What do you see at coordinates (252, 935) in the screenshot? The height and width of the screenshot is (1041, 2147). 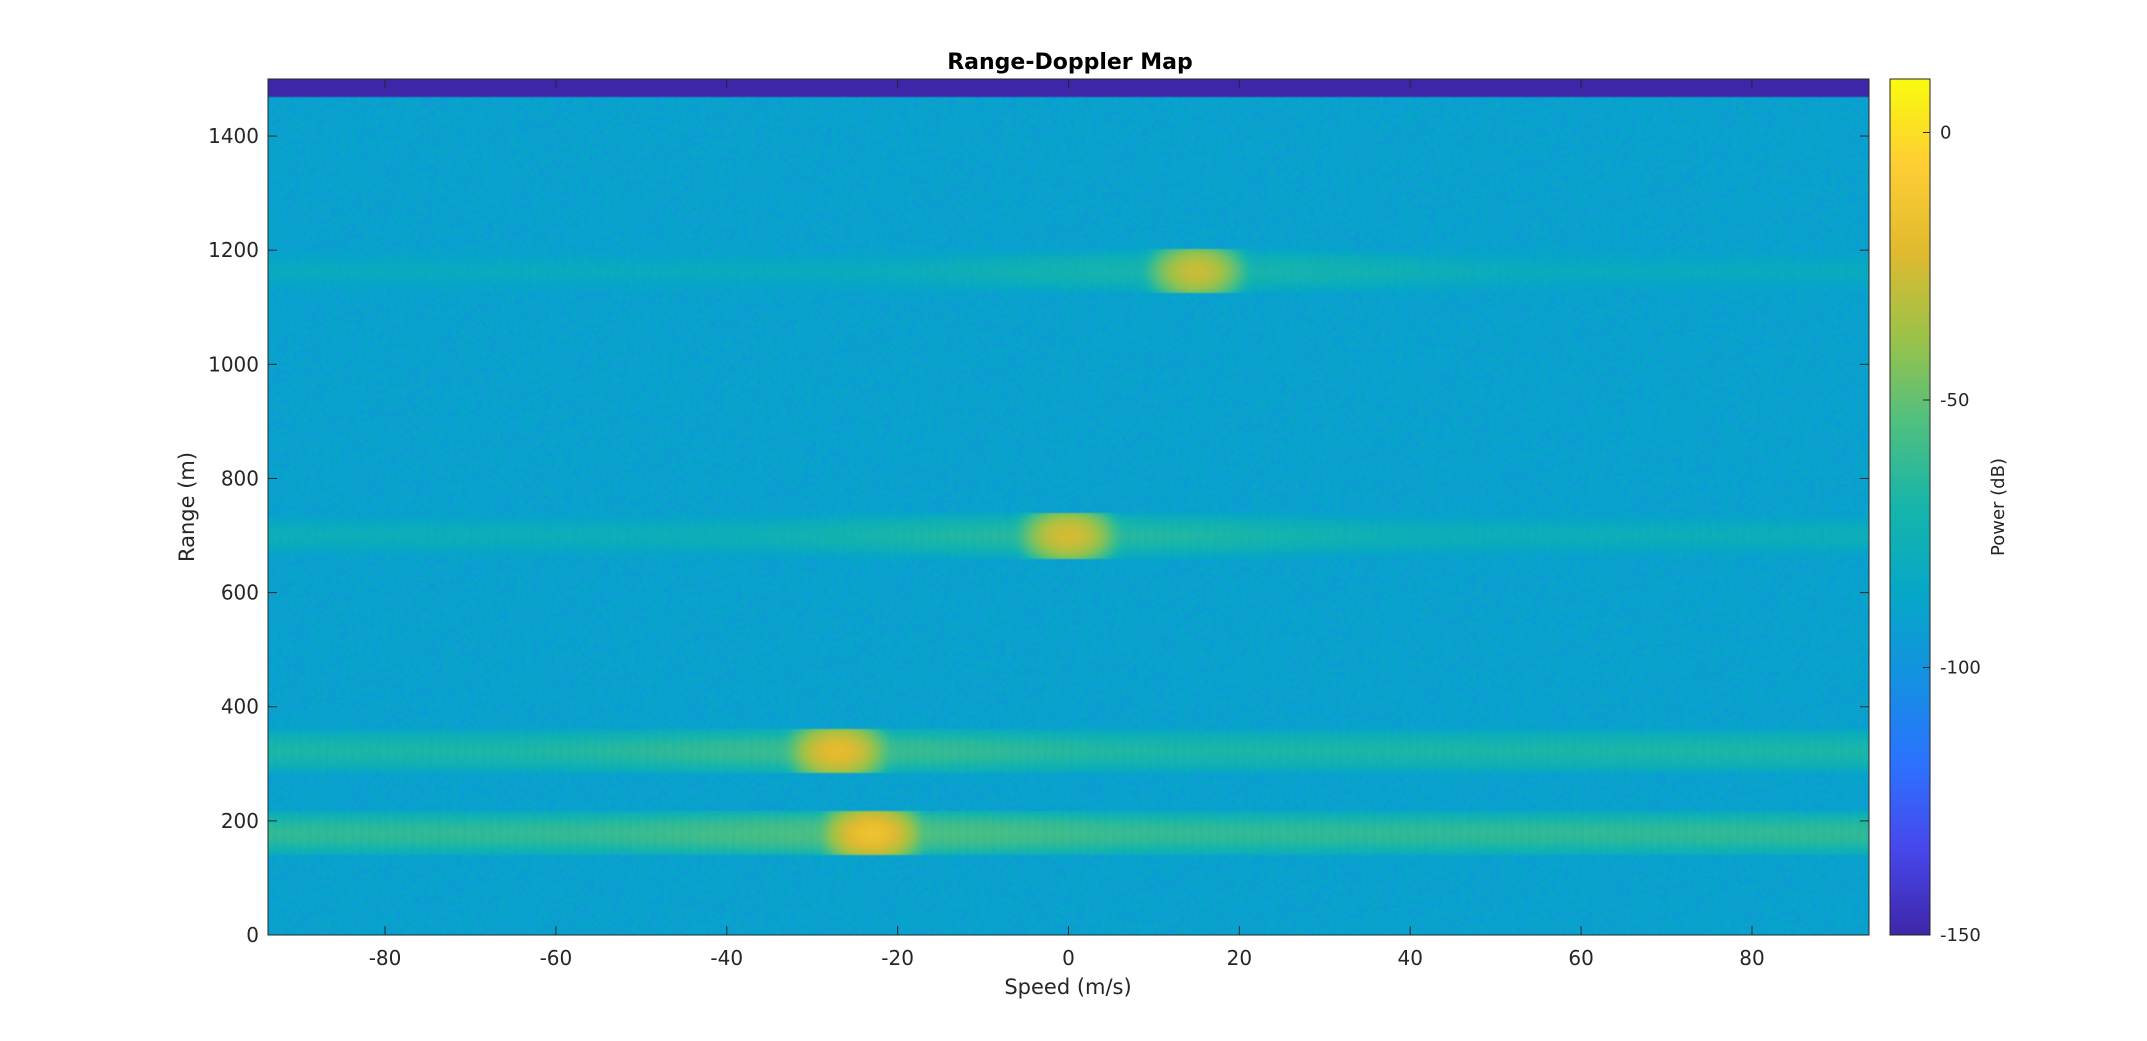 I see `y-tick-label: 0` at bounding box center [252, 935].